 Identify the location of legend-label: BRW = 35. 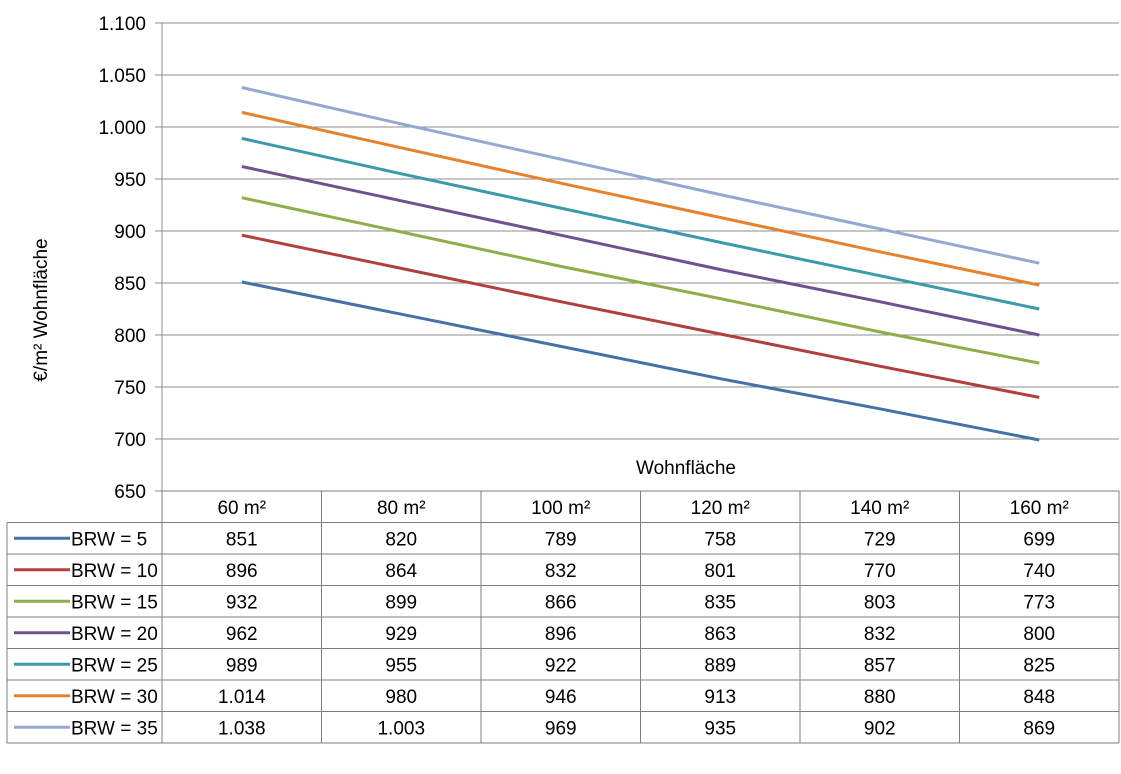
(114, 728).